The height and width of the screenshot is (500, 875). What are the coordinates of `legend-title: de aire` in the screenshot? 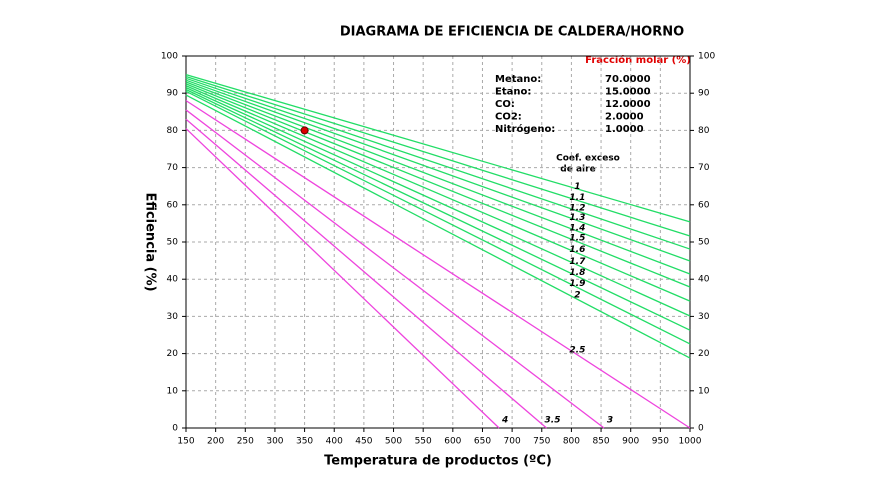 It's located at (577, 170).